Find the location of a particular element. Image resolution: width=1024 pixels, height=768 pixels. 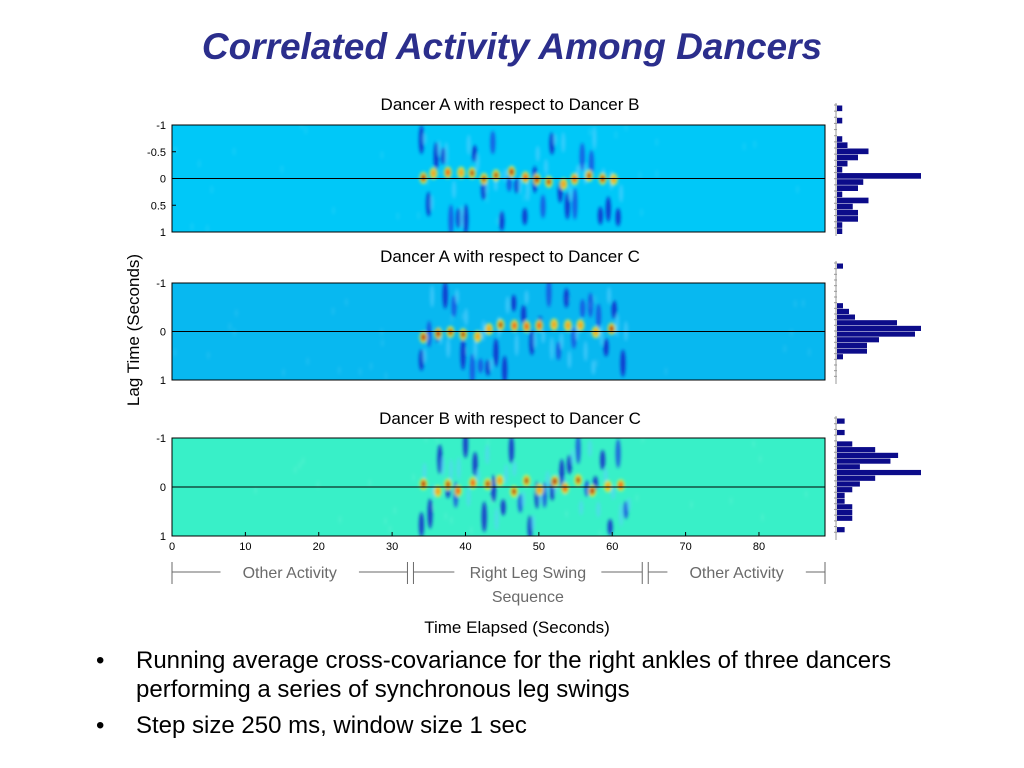

bullet-text: Step size 250 ms, window size 1 sec is located at coordinates (331, 725).